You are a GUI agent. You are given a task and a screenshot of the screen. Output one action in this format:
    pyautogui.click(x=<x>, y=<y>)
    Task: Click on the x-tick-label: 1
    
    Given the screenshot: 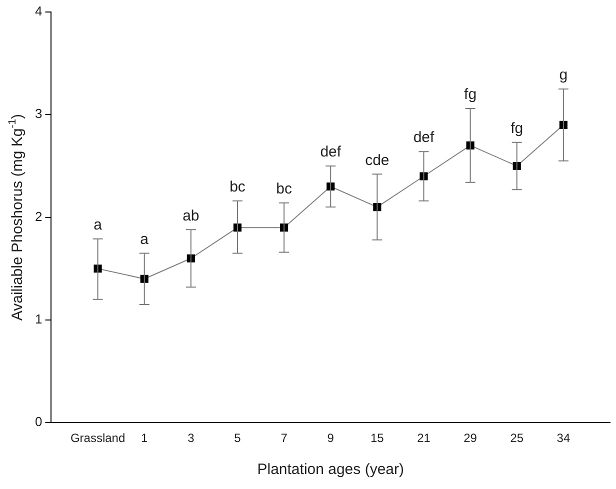 What is the action you would take?
    pyautogui.click(x=144, y=438)
    